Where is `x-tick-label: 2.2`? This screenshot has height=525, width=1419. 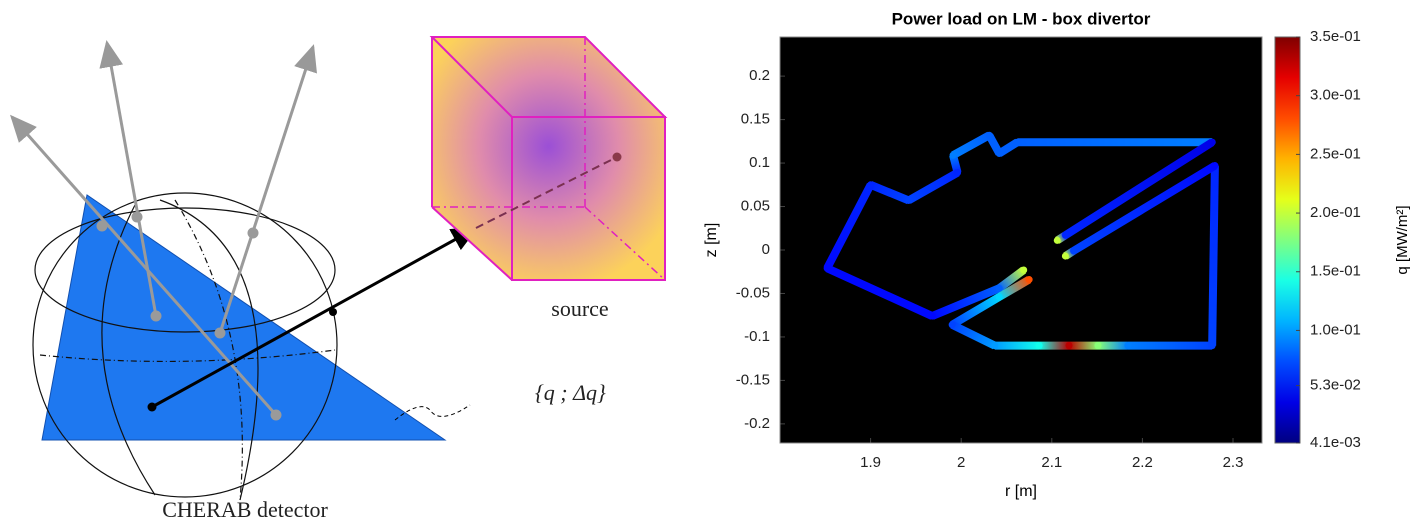
x-tick-label: 2.2 is located at coordinates (1142, 462).